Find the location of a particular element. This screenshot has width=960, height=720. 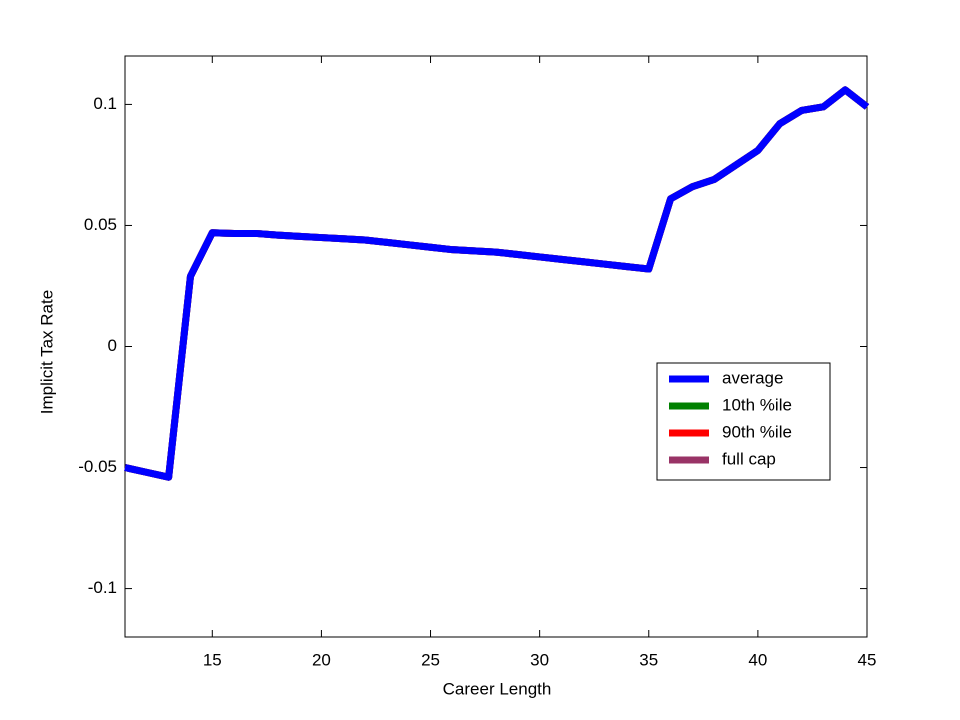

legend-label: average is located at coordinates (752, 377).